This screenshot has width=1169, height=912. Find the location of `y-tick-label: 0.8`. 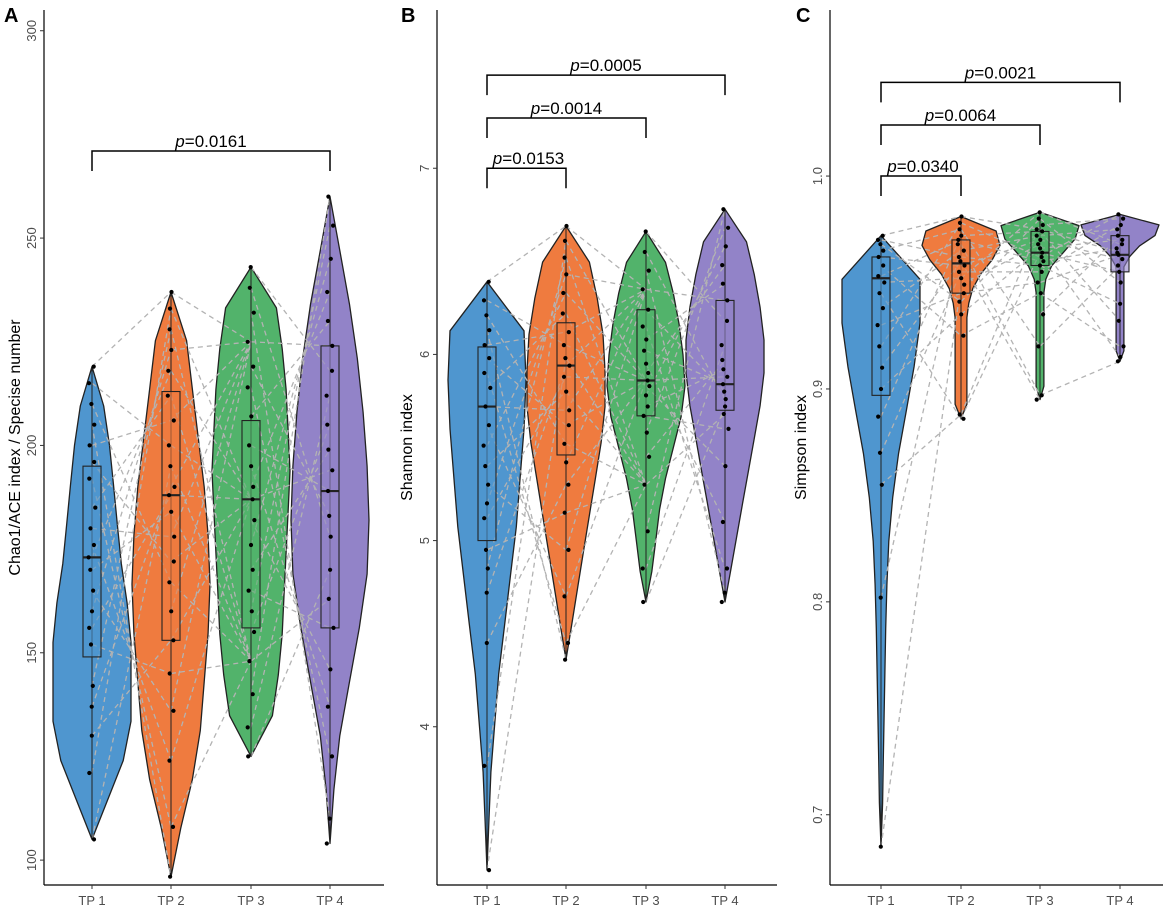

y-tick-label: 0.8 is located at coordinates (817, 602).